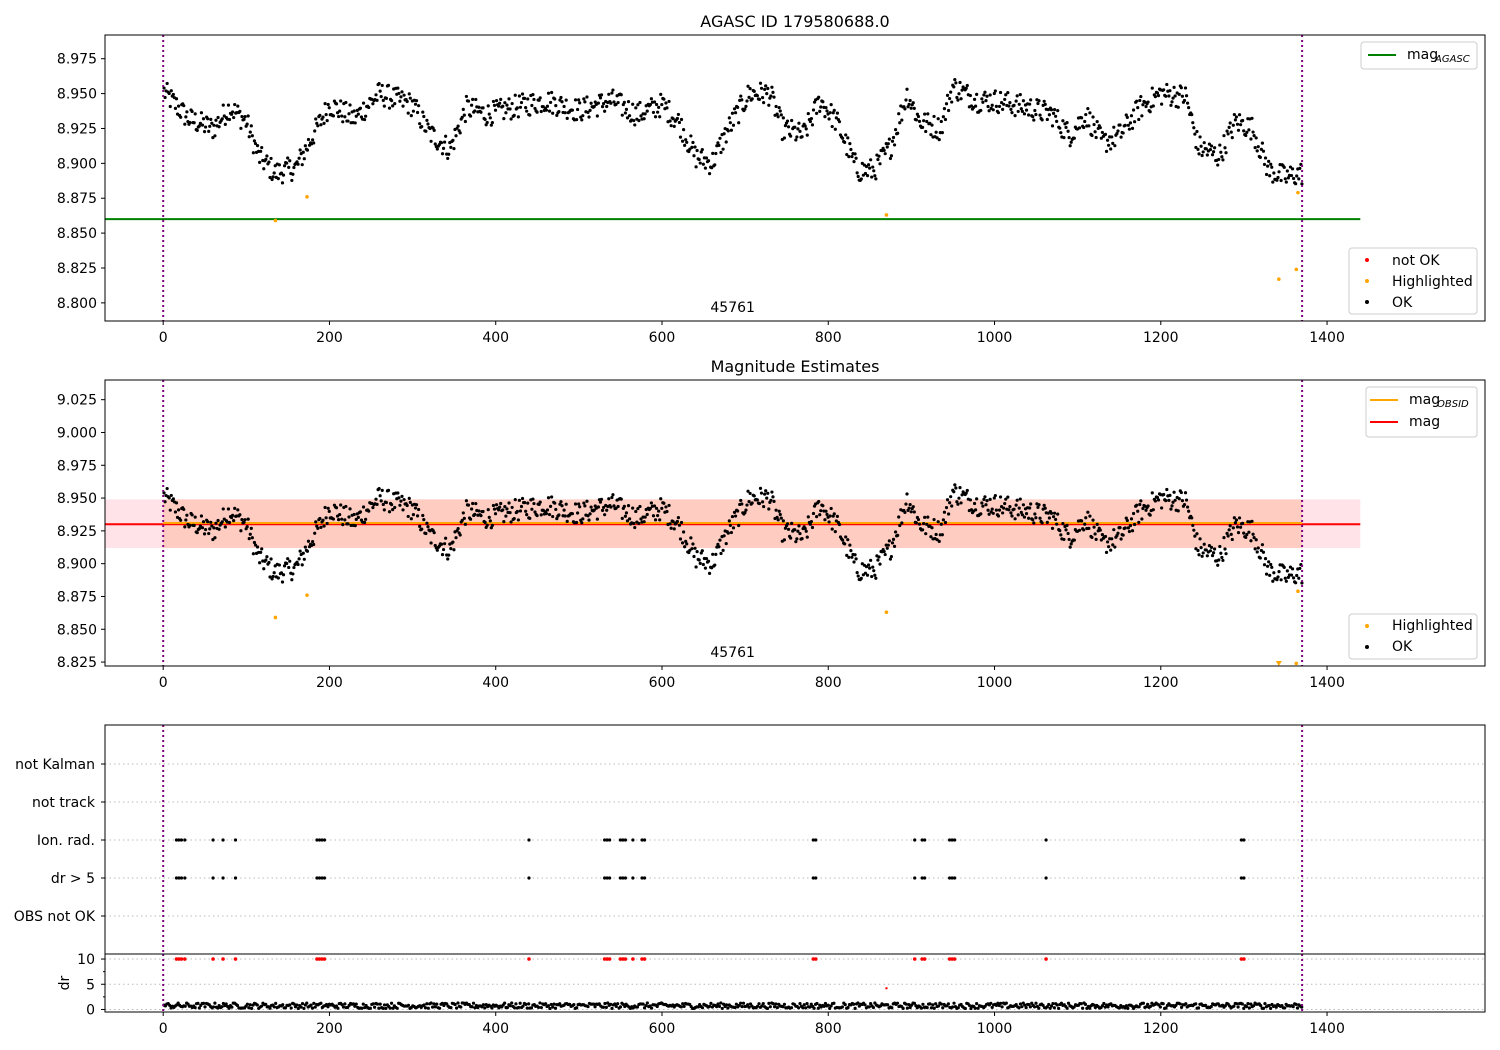 This screenshot has height=1050, width=1500. What do you see at coordinates (795, 983) in the screenshot?
I see `panel4-frame` at bounding box center [795, 983].